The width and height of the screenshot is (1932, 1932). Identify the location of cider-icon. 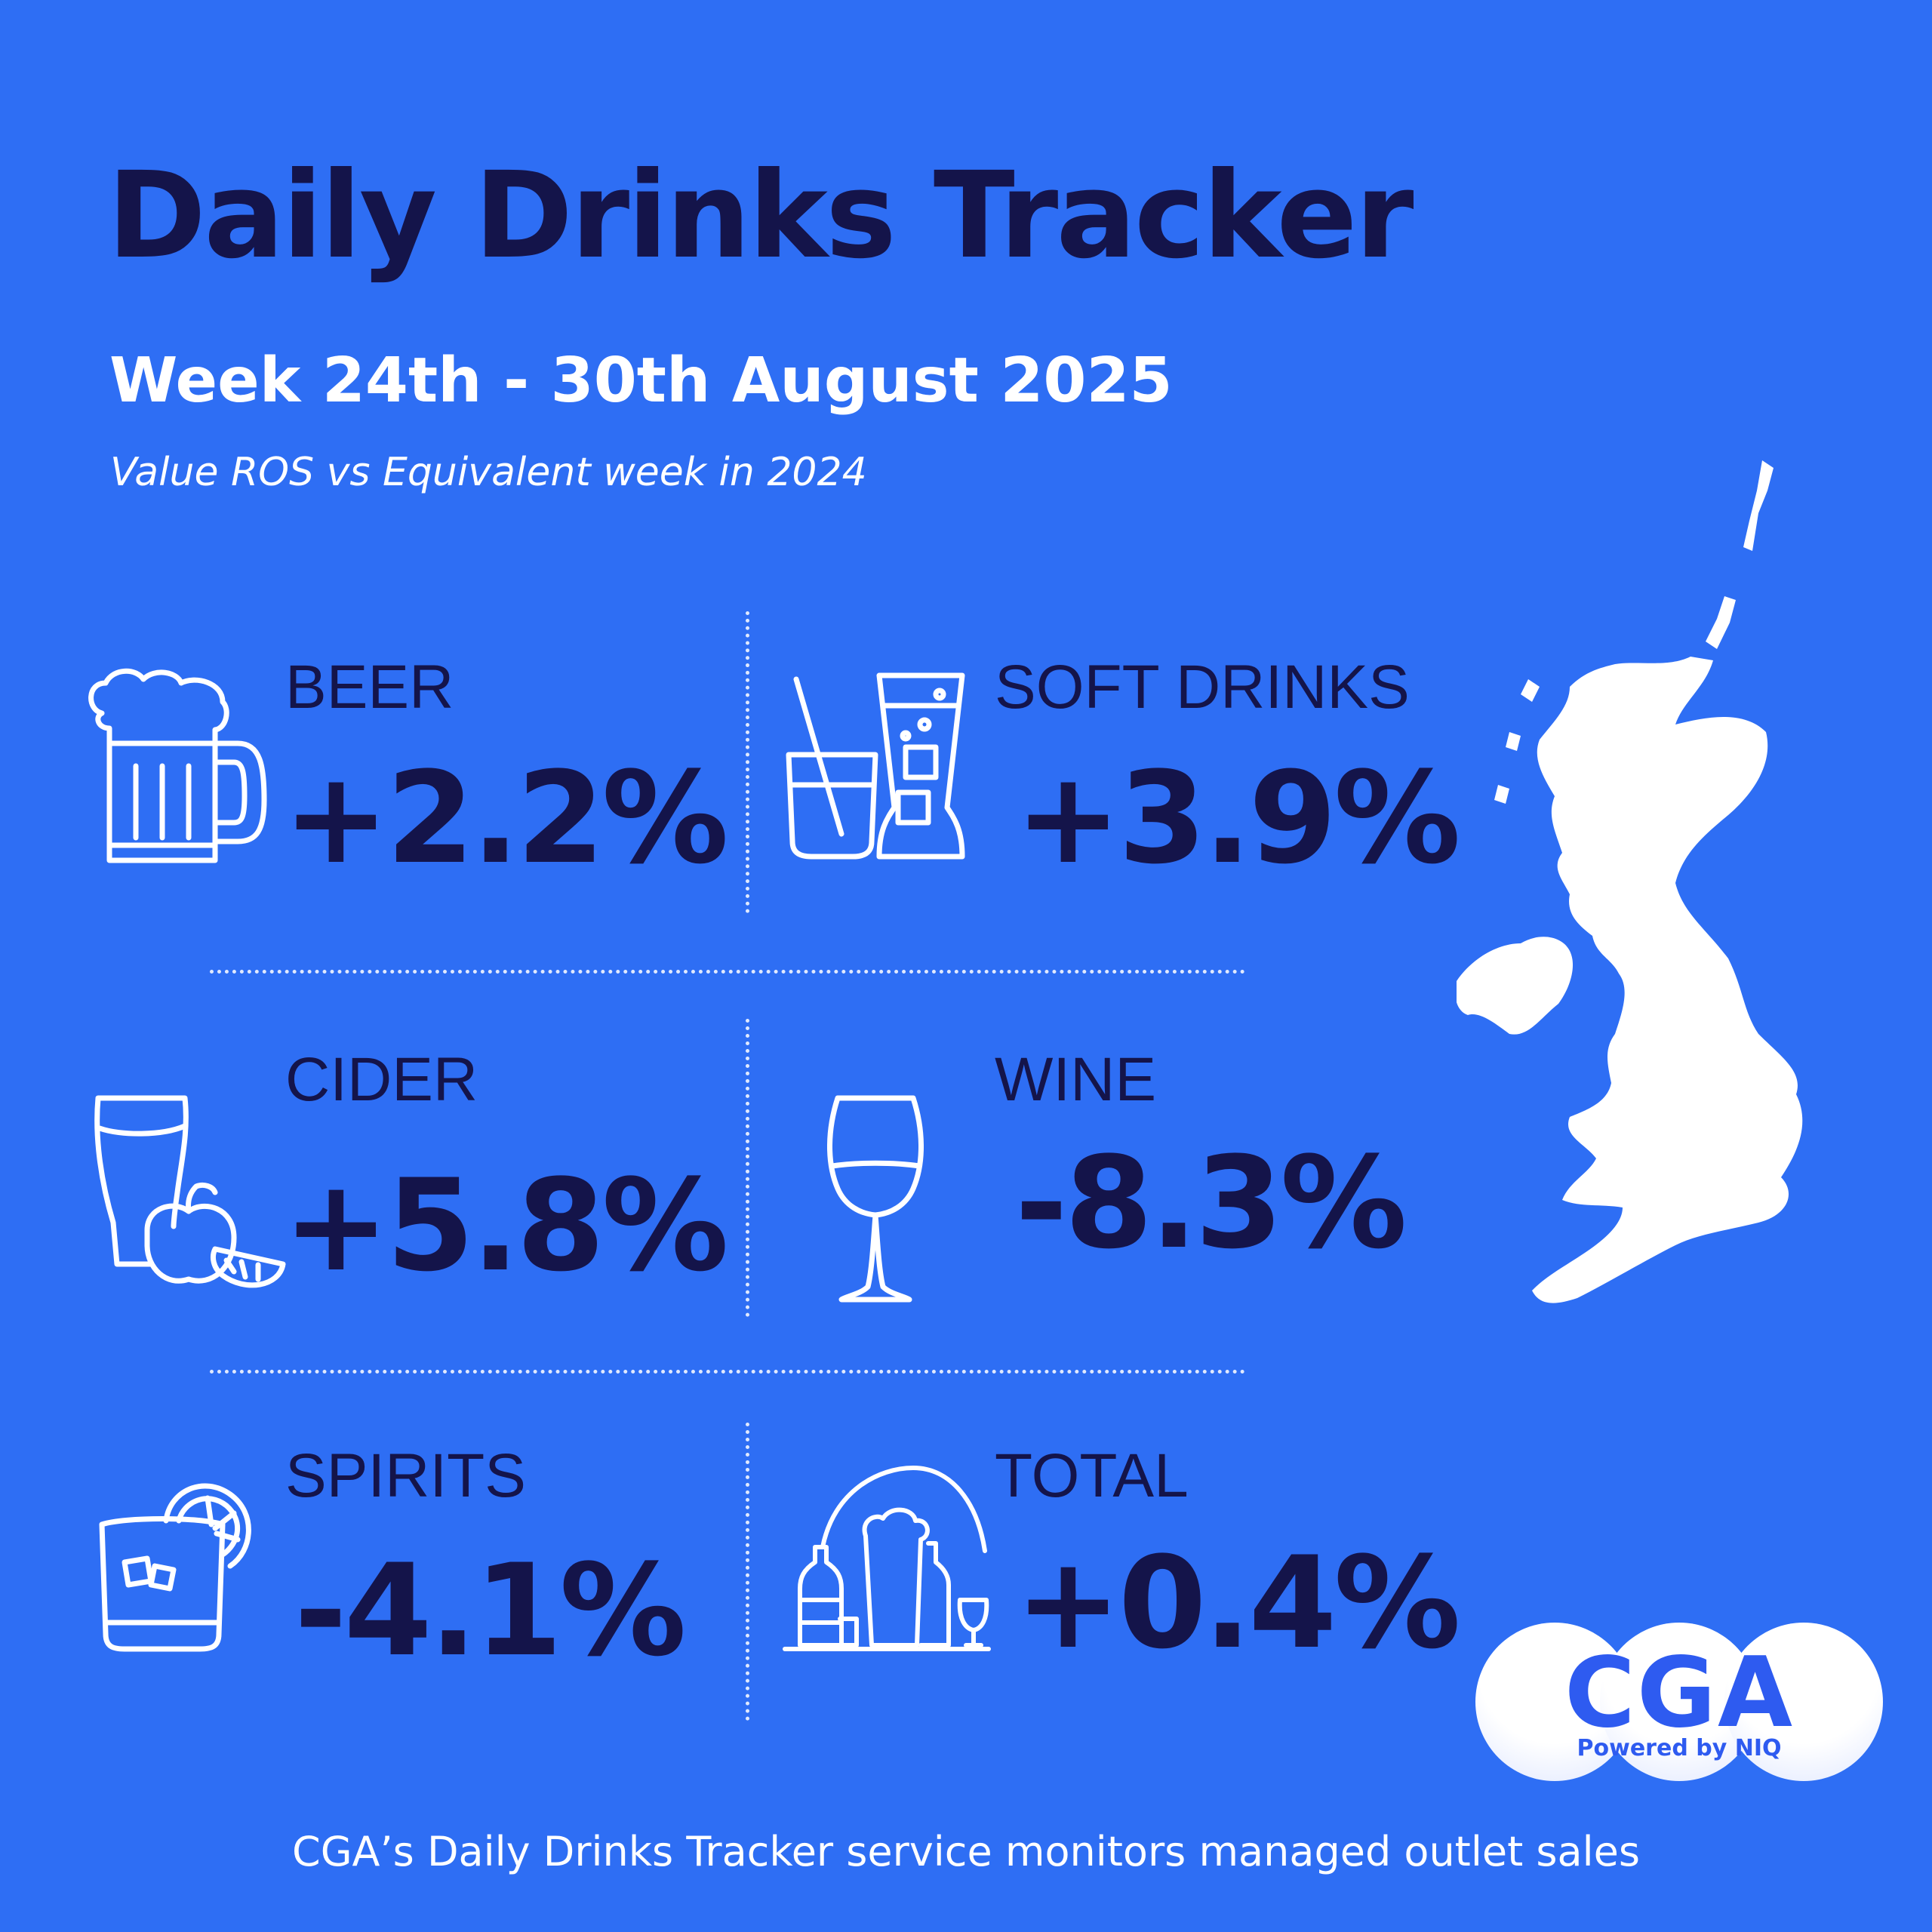
(192, 1192).